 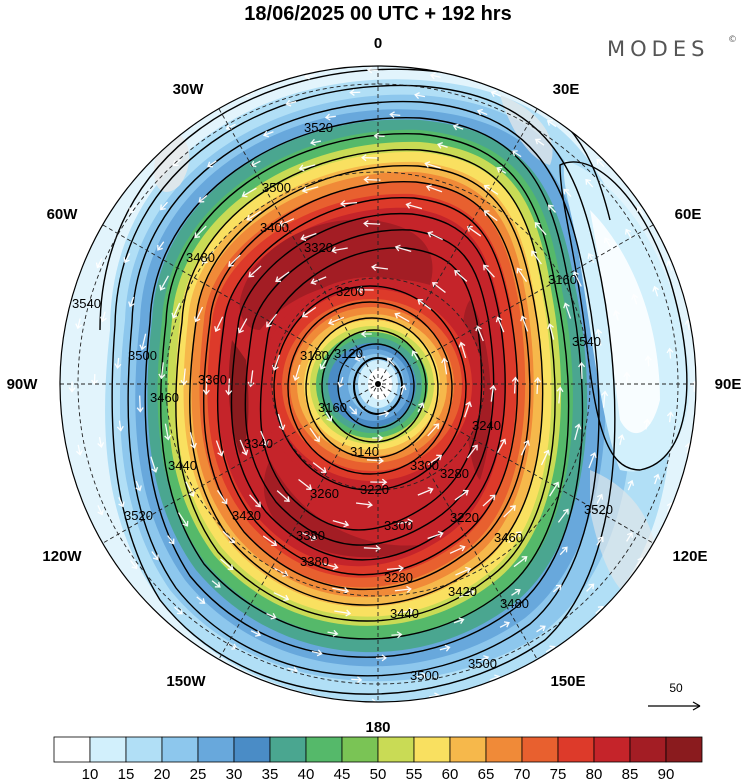 What do you see at coordinates (486, 774) in the screenshot?
I see `colorbar-tick-label: 65` at bounding box center [486, 774].